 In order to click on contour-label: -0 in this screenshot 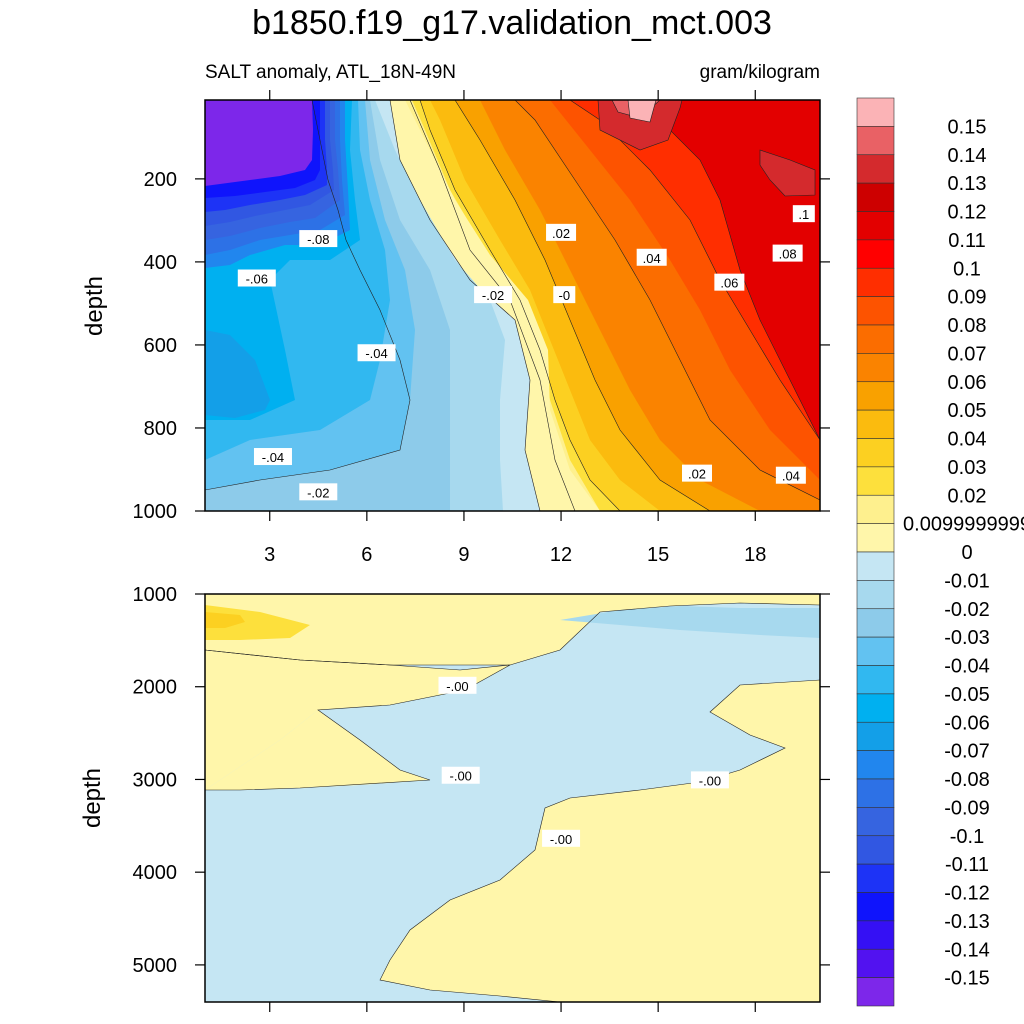, I will do `click(564, 295)`.